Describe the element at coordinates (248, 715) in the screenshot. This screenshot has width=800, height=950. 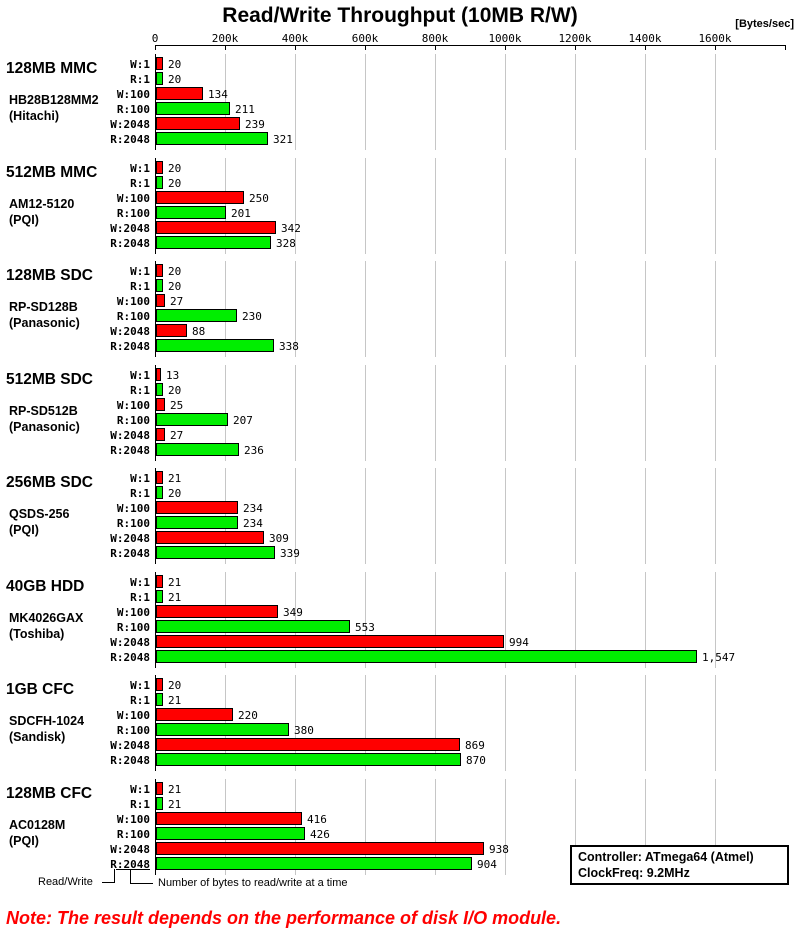
I see `bar-value: 220` at that location.